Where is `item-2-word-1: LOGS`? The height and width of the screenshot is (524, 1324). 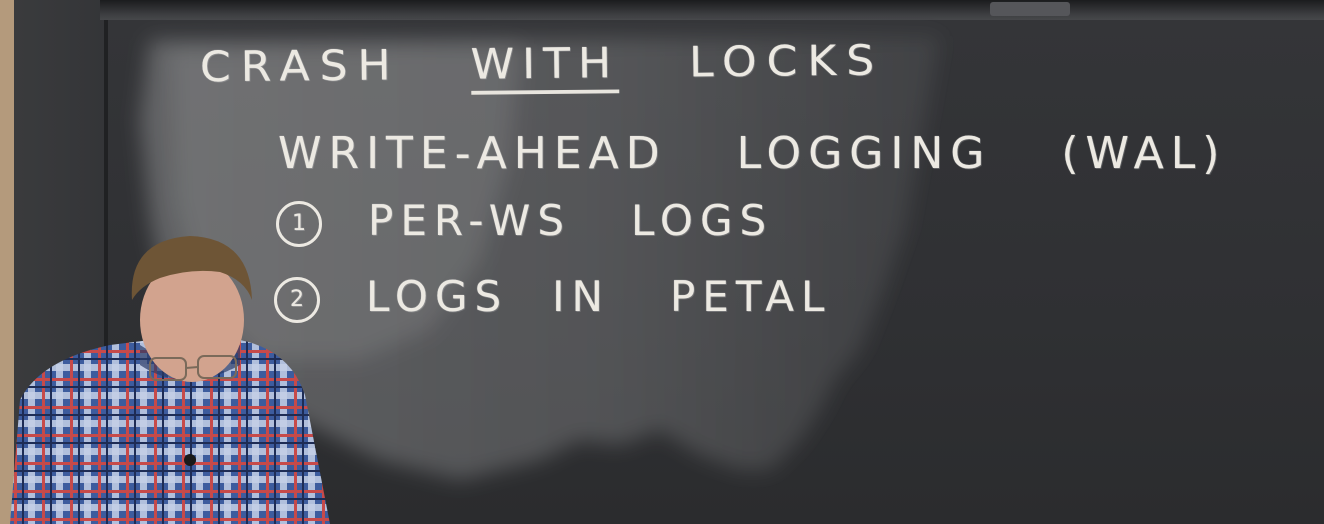 item-2-word-1: LOGS is located at coordinates (437, 296).